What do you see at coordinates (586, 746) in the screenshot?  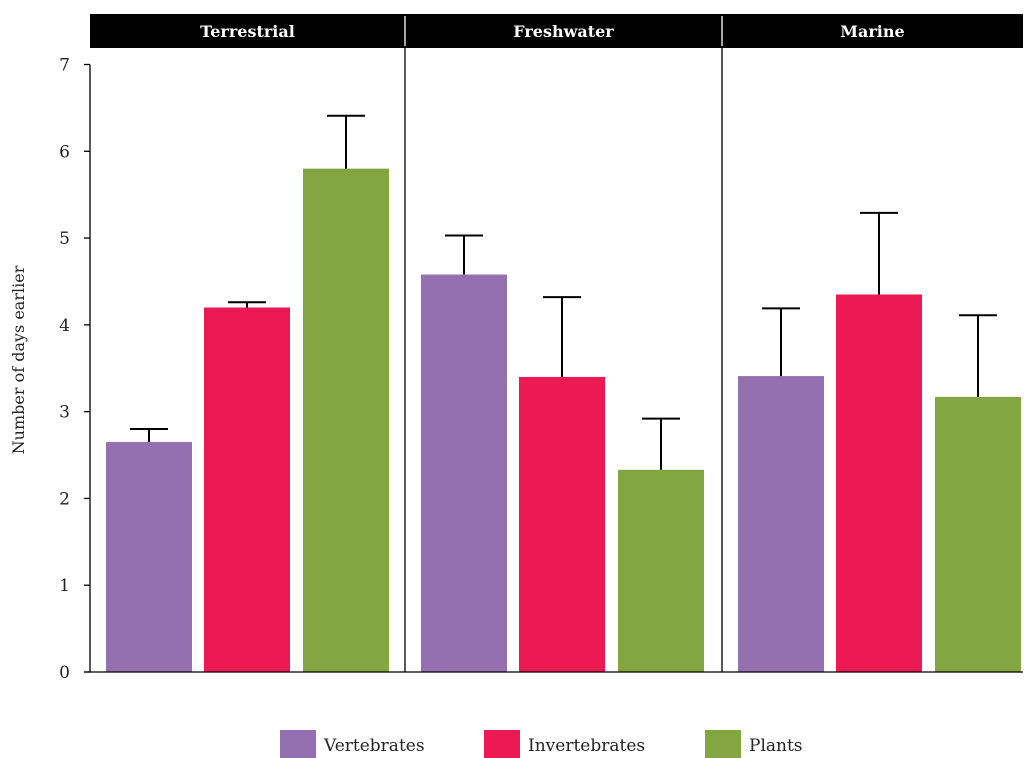 I see `legend-label-invertebrates: Invertebrates` at bounding box center [586, 746].